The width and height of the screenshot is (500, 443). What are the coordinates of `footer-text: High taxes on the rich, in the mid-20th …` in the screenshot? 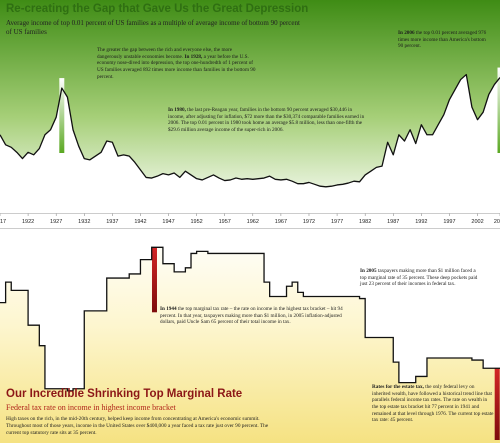 It's located at (137, 426).